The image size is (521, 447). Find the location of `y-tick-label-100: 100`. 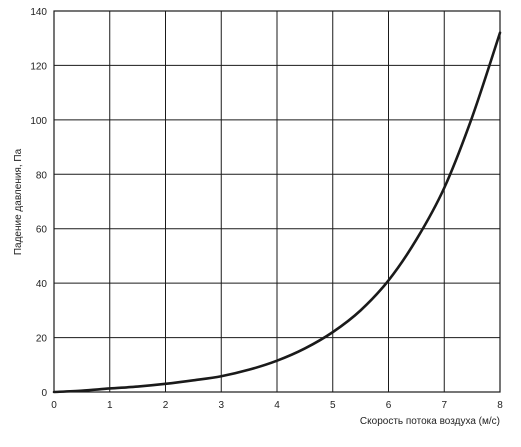

y-tick-label-100: 100 is located at coordinates (38, 121).